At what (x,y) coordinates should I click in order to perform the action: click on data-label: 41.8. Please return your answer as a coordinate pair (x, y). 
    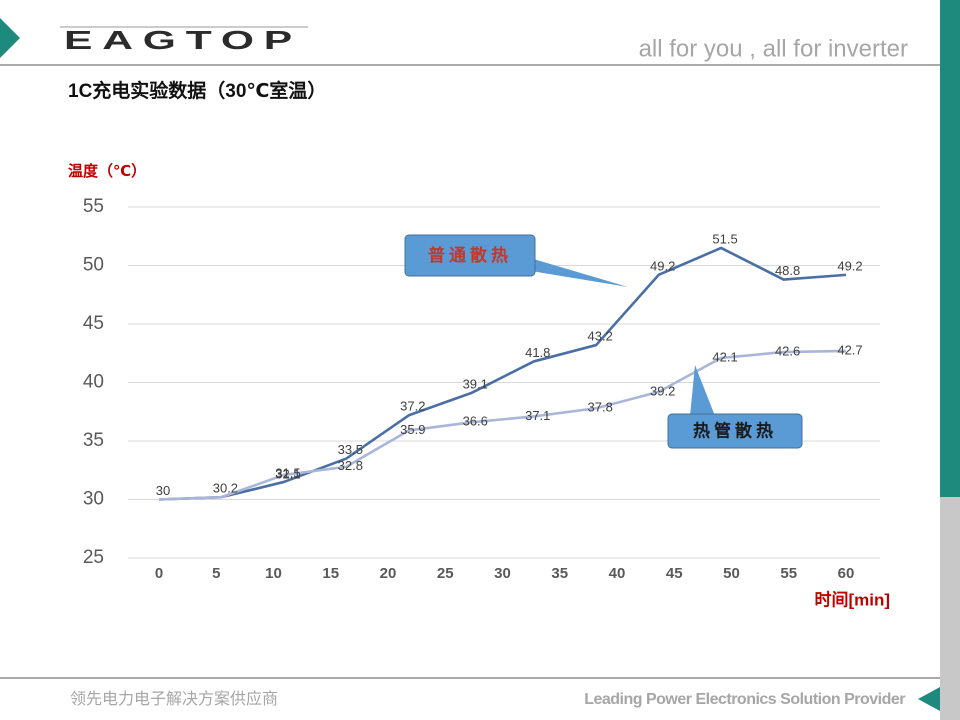
    Looking at the image, I should click on (537, 352).